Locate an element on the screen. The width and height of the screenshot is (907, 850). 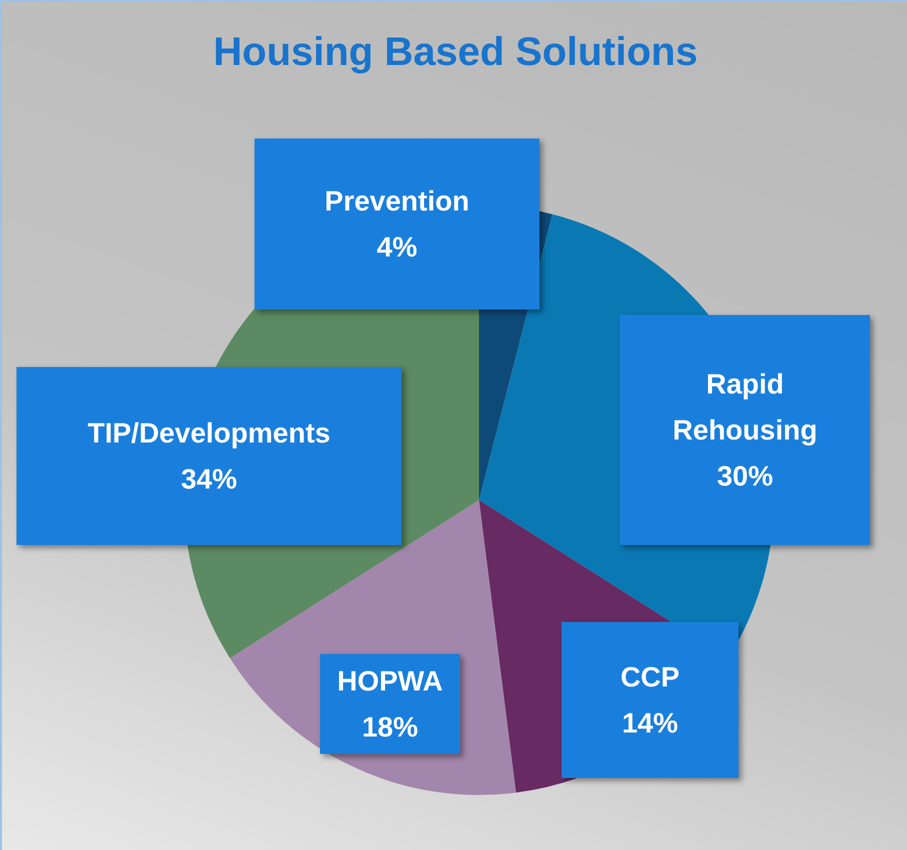
data-label: 34% is located at coordinates (209, 479).